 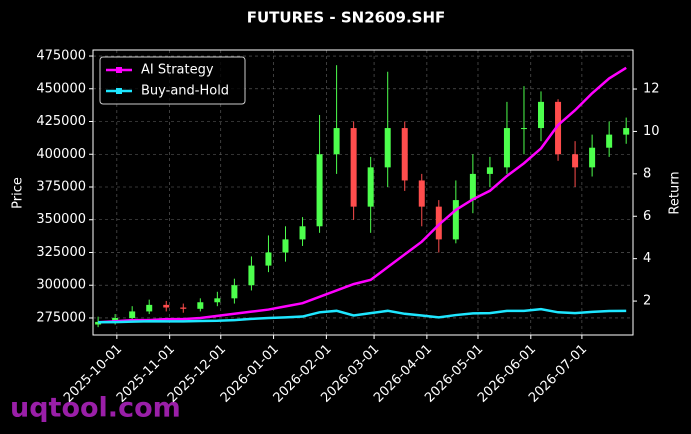 What do you see at coordinates (647, 173) in the screenshot?
I see `y2-tick-label: 8` at bounding box center [647, 173].